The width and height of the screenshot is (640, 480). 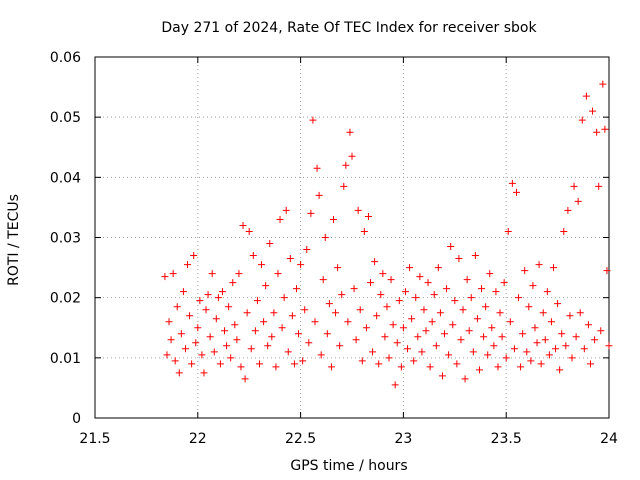 I want to click on x-tick-labels: 21.5 22 22.5 23 23.5 24, so click(x=348, y=439).